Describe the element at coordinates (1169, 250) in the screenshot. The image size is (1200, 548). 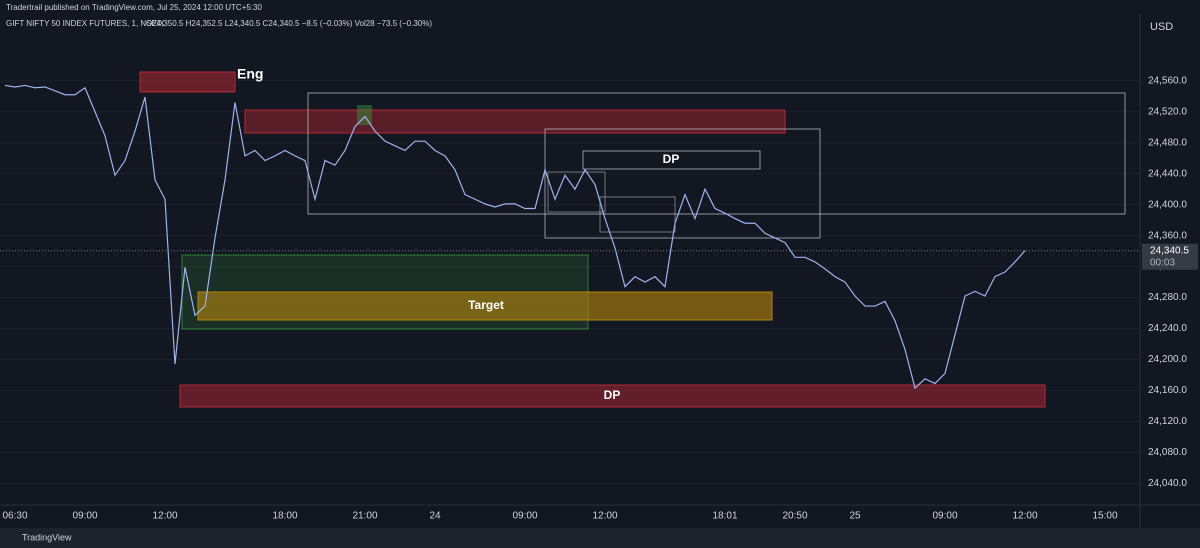
I see `last-price-label: 24,340.5` at that location.